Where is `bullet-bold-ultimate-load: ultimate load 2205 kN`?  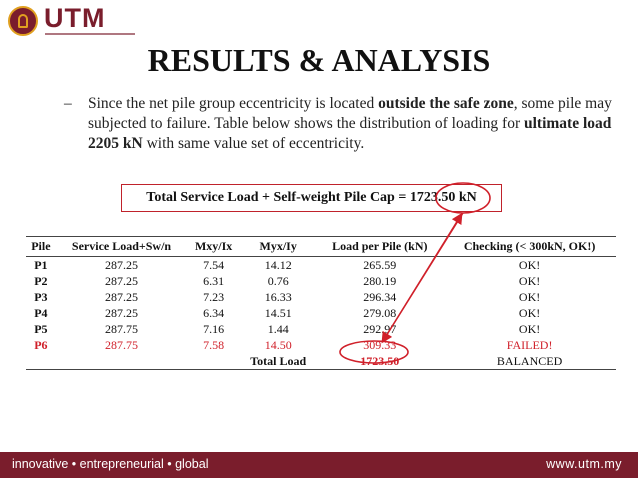
bullet-bold-ultimate-load: ultimate load 2205 kN is located at coordinates (350, 133).